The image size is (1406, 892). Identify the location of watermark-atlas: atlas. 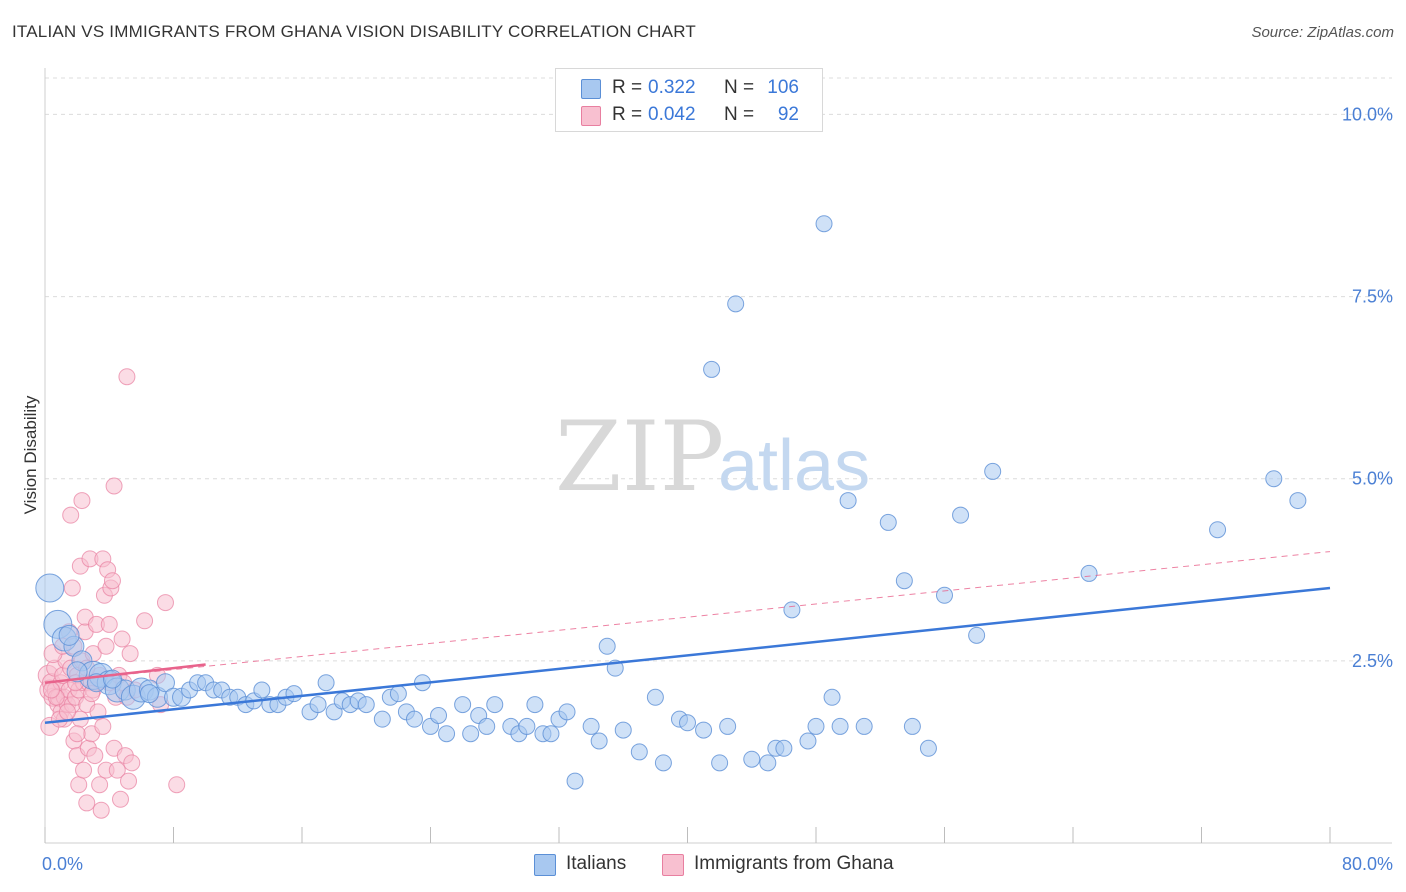
(794, 466).